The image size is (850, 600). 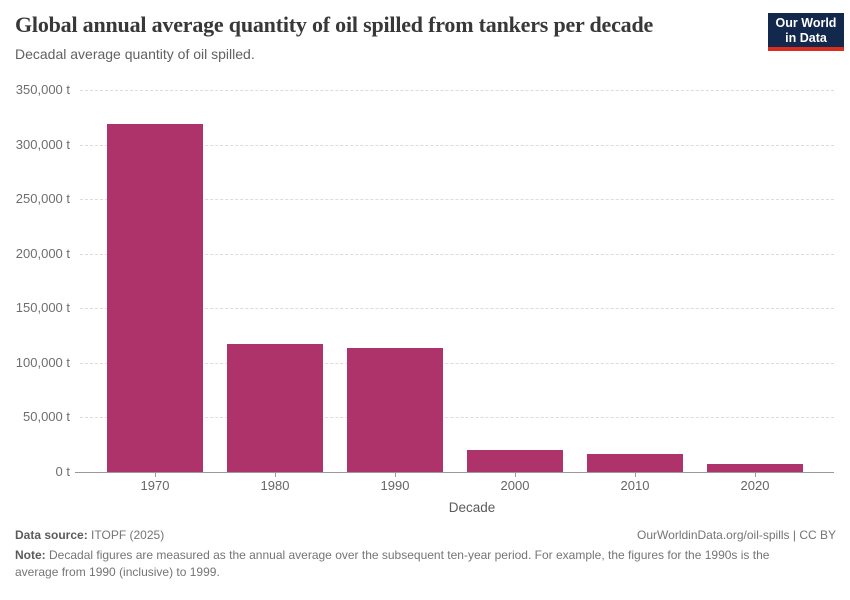 I want to click on owid-url-link: OurWorldinData.org/oil-spills | CC BY, so click(x=736, y=535).